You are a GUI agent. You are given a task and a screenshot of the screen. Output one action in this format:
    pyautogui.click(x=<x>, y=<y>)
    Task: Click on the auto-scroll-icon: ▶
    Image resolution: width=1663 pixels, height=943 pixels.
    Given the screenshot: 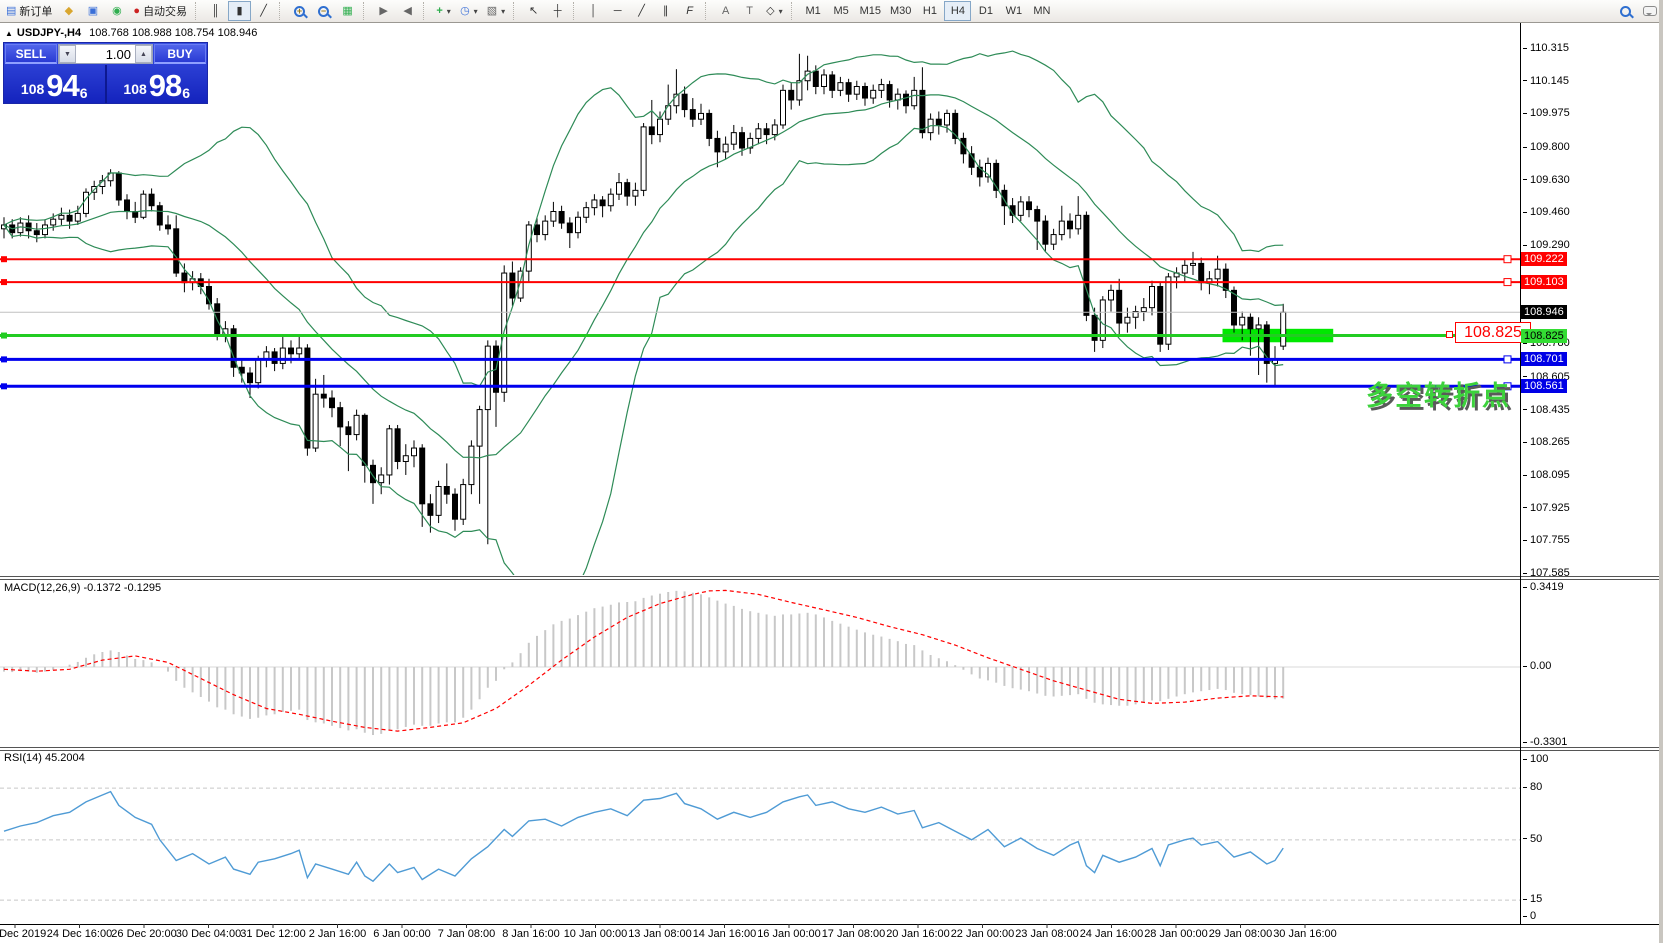 What is the action you would take?
    pyautogui.click(x=383, y=10)
    